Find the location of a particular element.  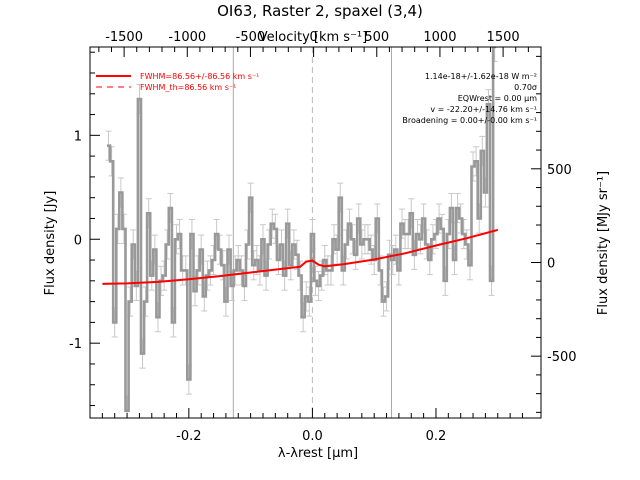

model-line is located at coordinates (300, 256).